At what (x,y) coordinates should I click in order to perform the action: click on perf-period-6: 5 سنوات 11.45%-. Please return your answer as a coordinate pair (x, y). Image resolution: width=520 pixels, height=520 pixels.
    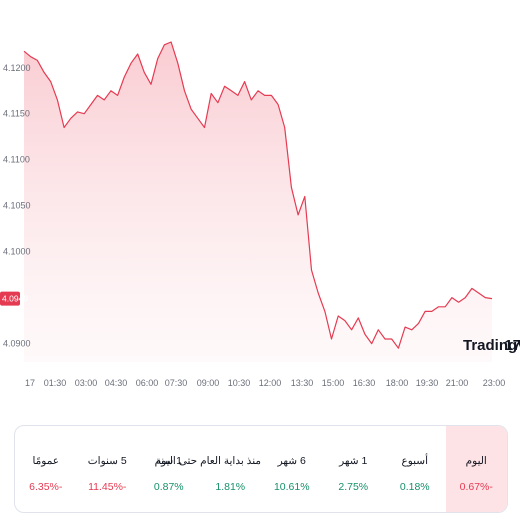
    Looking at the image, I should click on (108, 469).